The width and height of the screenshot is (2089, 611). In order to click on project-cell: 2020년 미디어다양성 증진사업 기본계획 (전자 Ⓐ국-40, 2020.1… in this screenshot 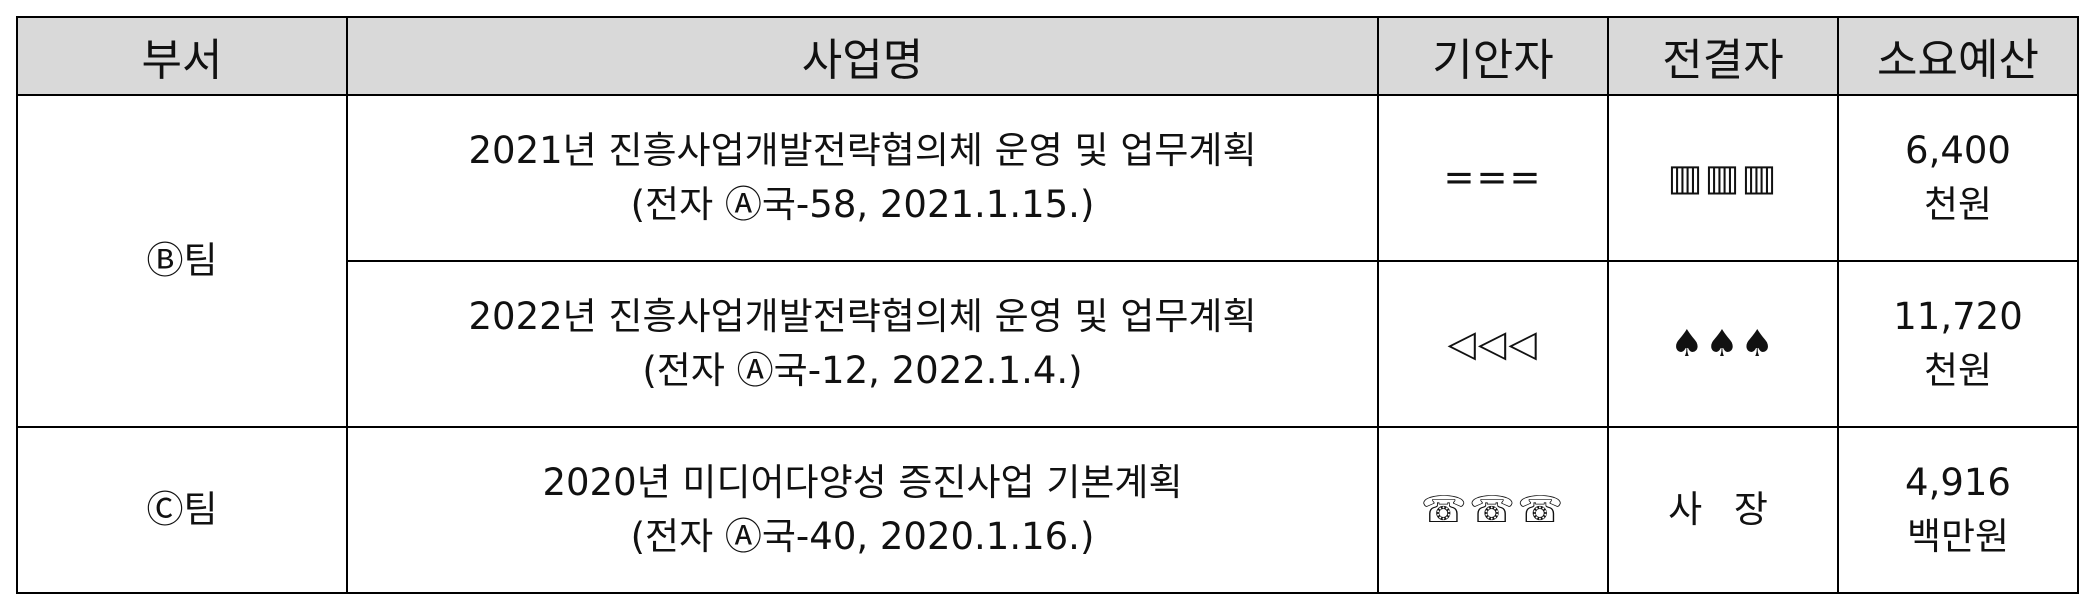, I will do `click(862, 510)`.